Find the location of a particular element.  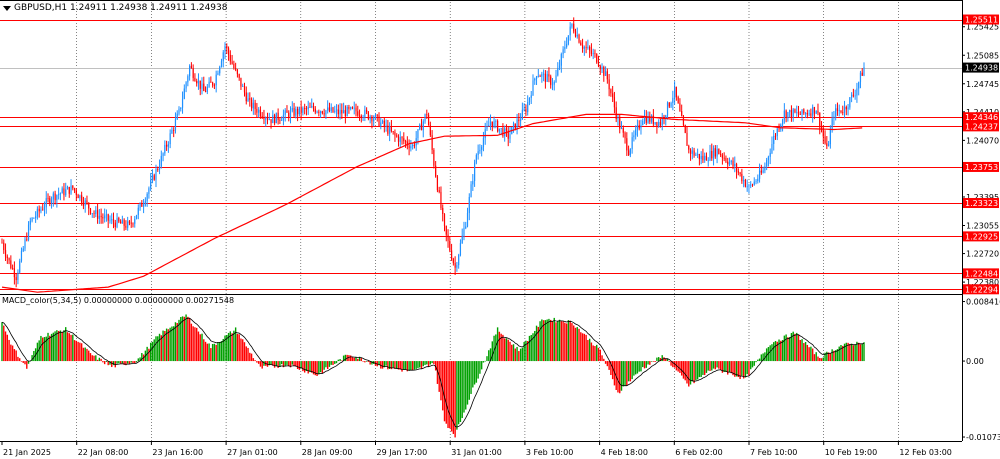

current-price-tag is located at coordinates (981, 67).